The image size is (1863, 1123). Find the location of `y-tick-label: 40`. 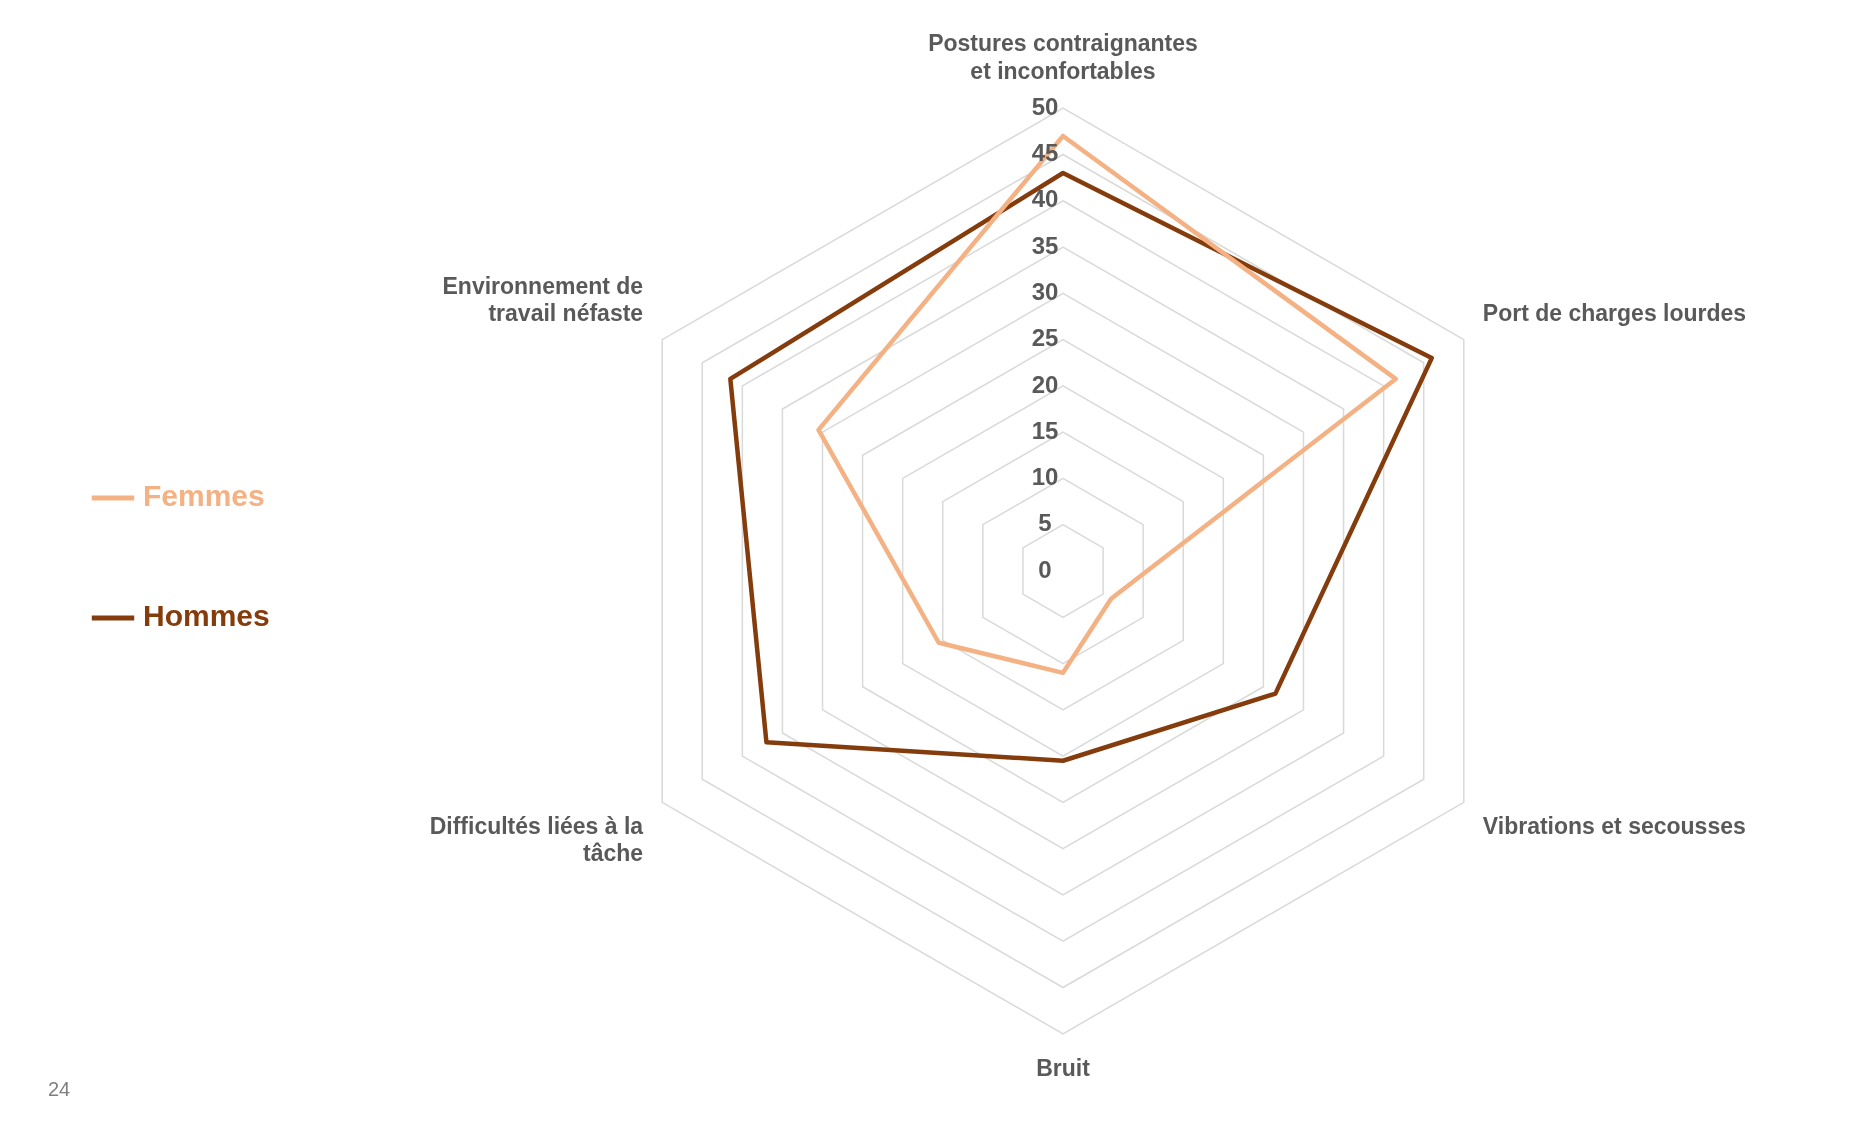

y-tick-label: 40 is located at coordinates (1045, 199).